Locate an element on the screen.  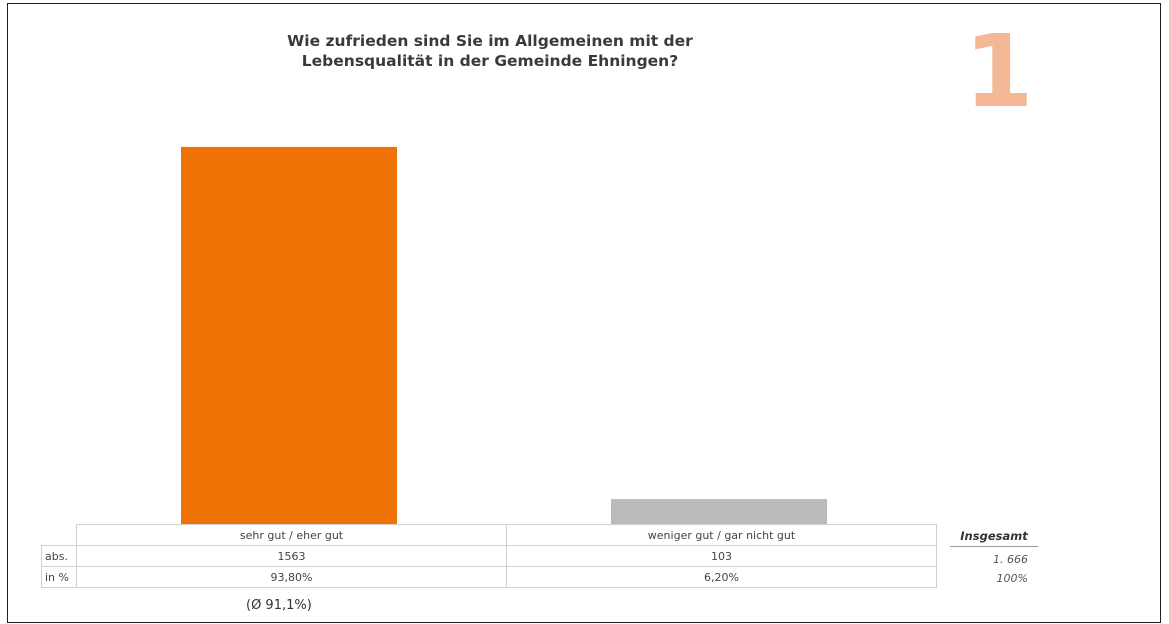
abs-value-0: 1563 is located at coordinates (291, 556).